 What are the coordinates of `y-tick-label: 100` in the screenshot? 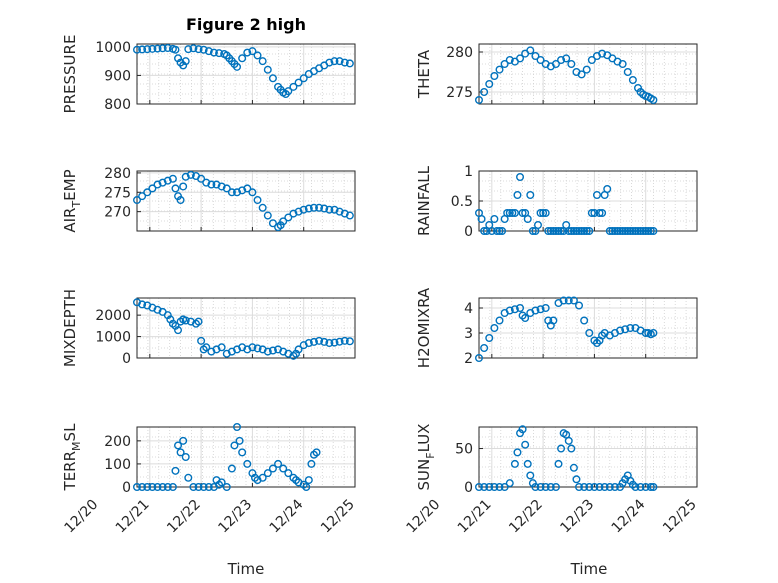 It's located at (117, 465).